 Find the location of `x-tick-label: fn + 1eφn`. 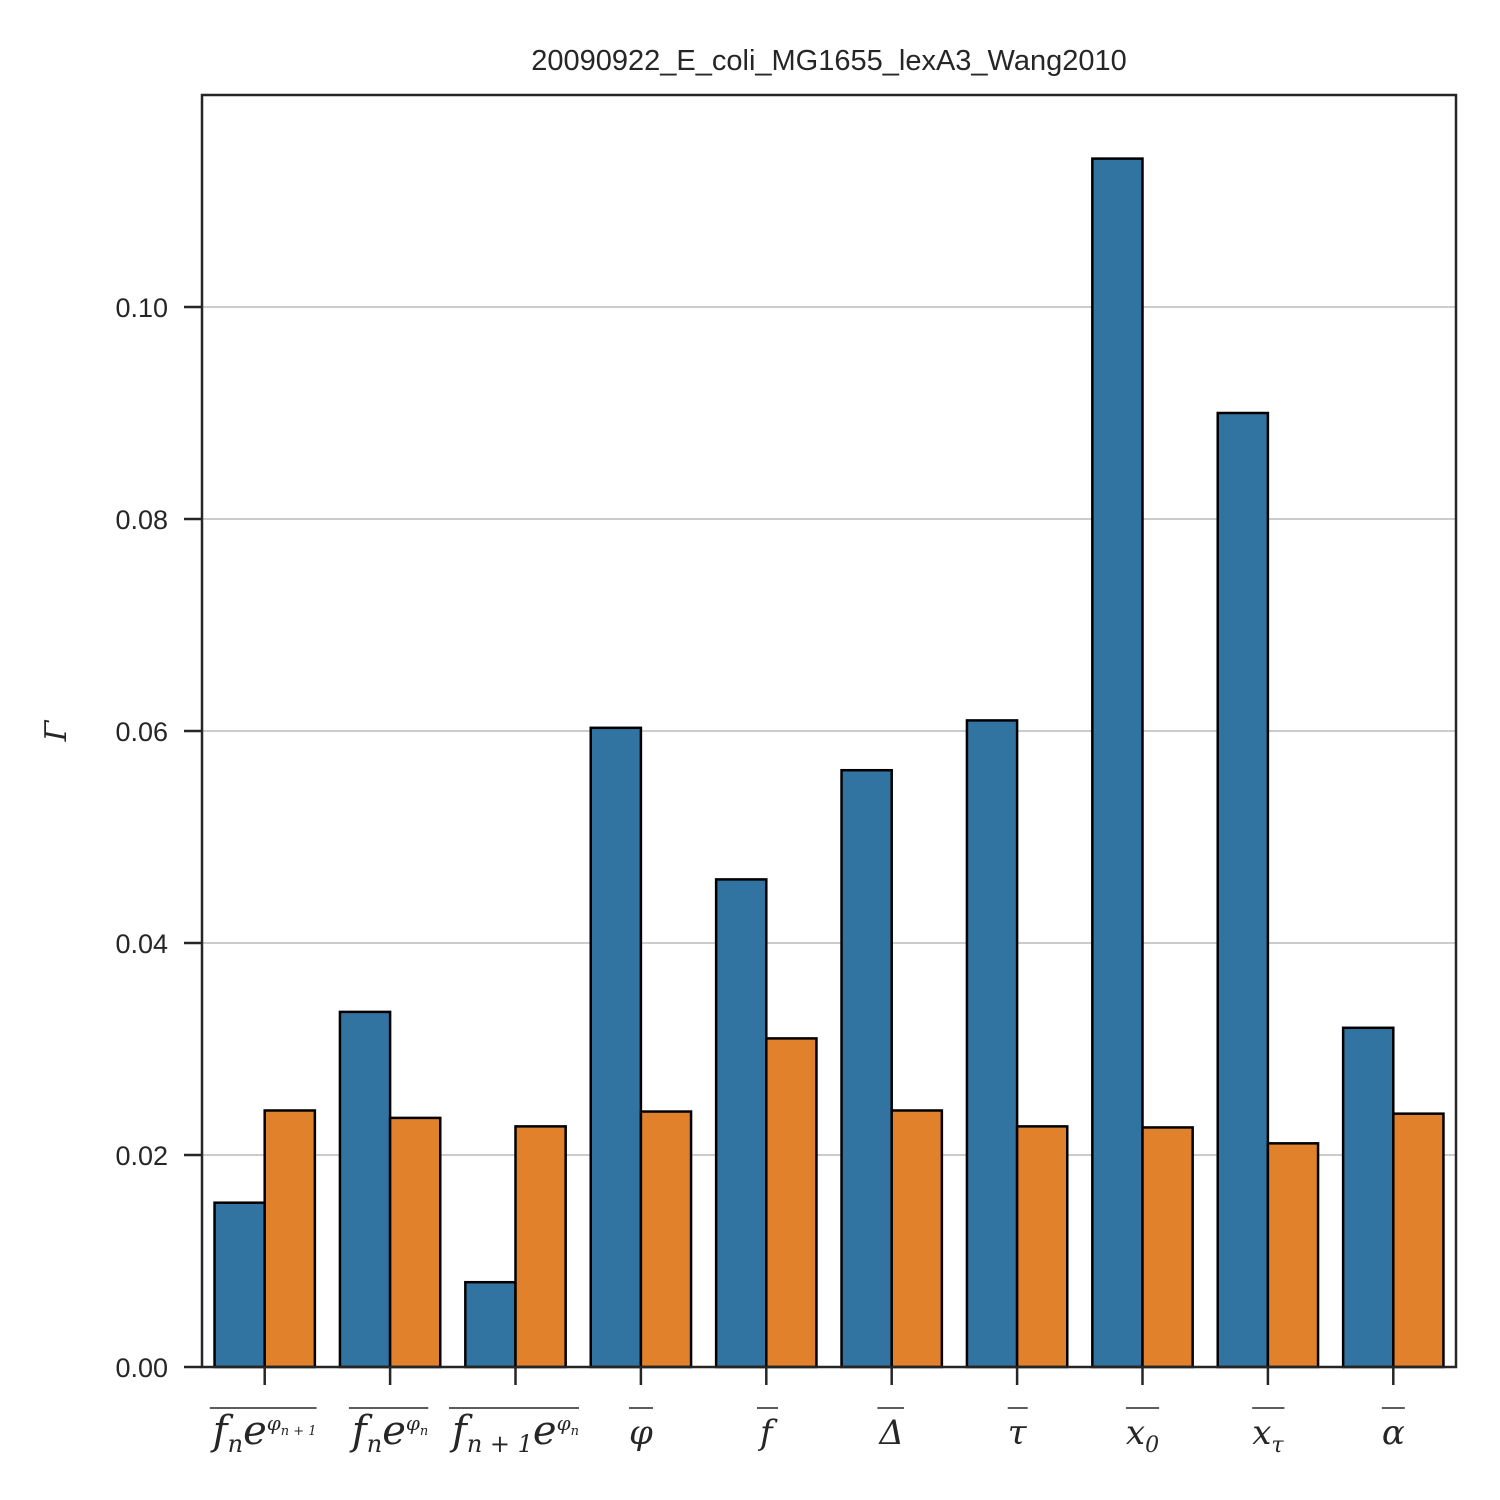

x-tick-label: fn + 1eφn is located at coordinates (514, 1433).